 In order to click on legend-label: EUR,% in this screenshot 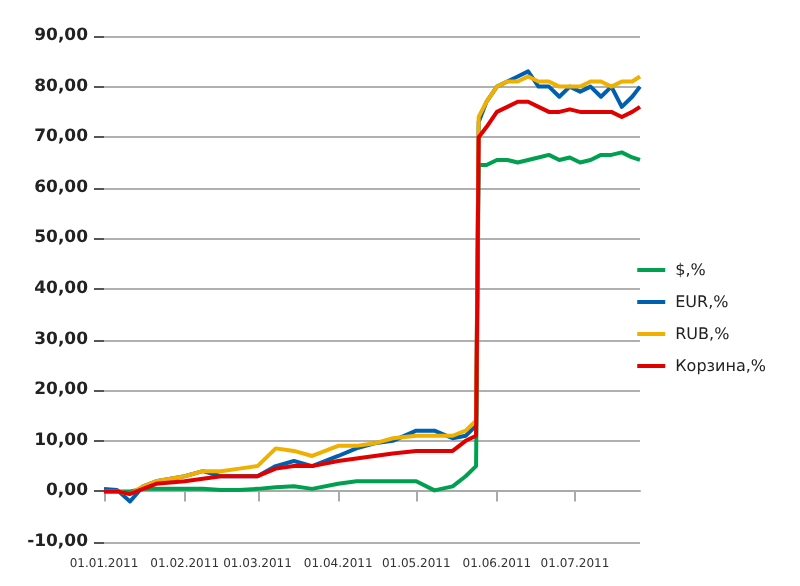, I will do `click(702, 302)`.